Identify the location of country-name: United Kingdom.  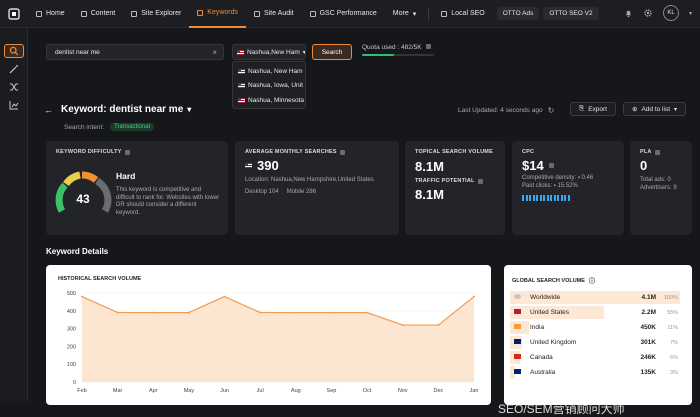
(553, 342).